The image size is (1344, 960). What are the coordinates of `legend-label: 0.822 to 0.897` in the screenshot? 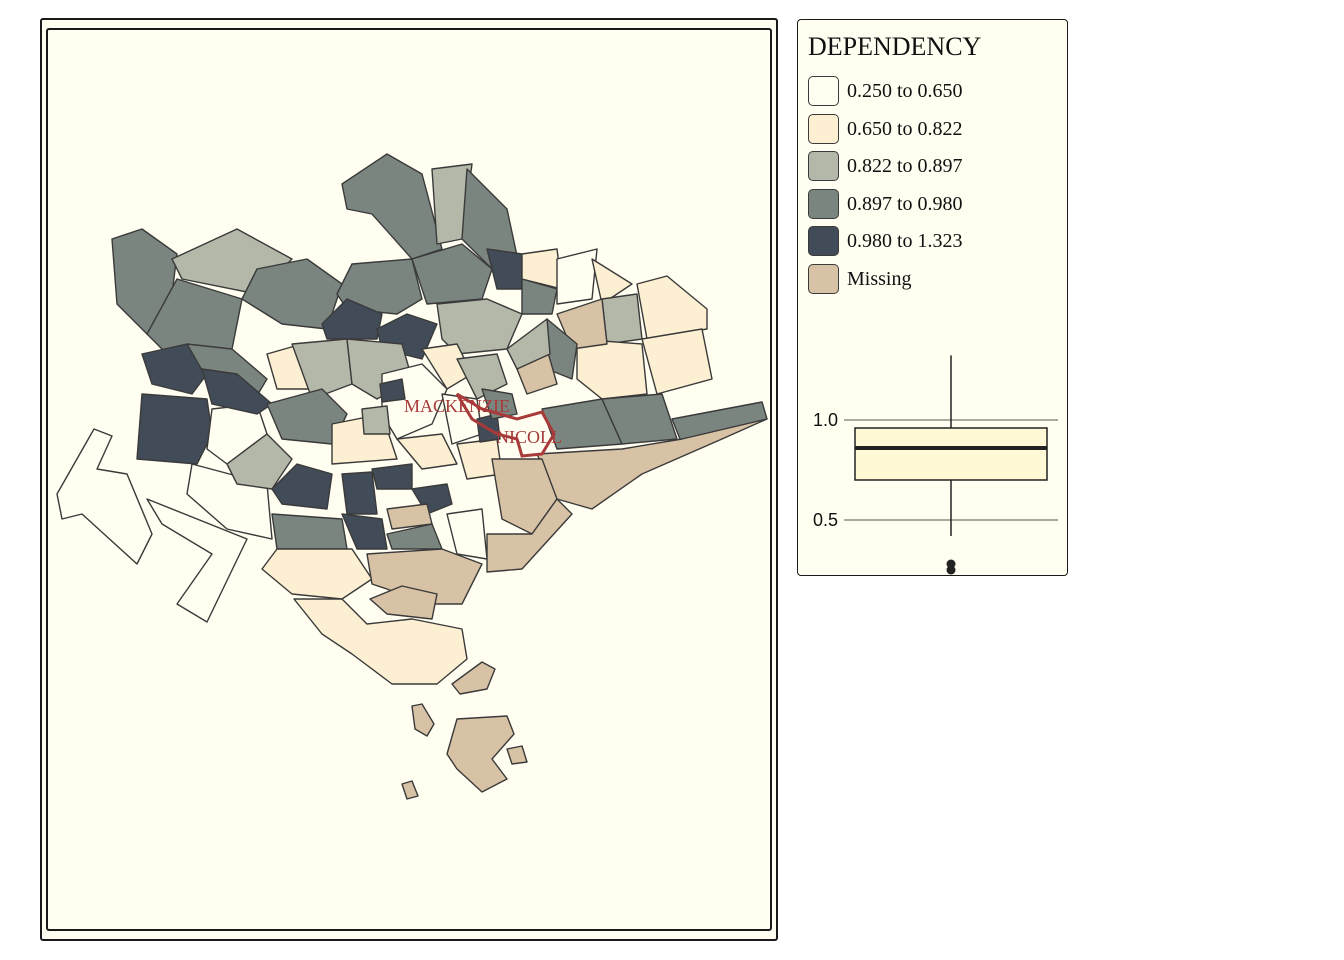 It's located at (905, 166).